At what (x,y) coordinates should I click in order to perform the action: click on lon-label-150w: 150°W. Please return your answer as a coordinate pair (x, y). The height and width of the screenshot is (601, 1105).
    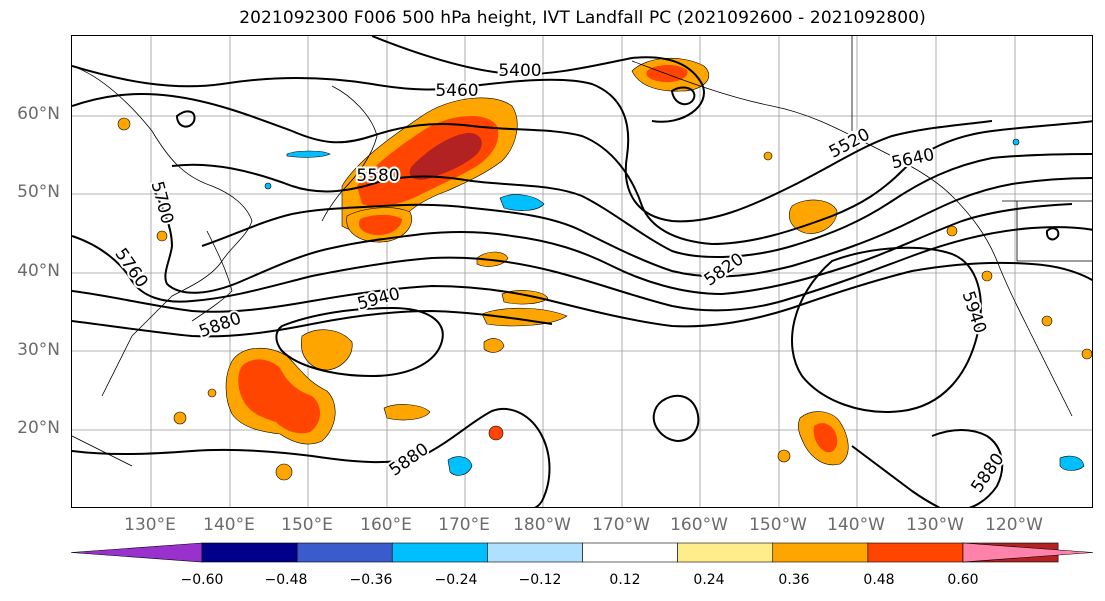
    Looking at the image, I should click on (778, 525).